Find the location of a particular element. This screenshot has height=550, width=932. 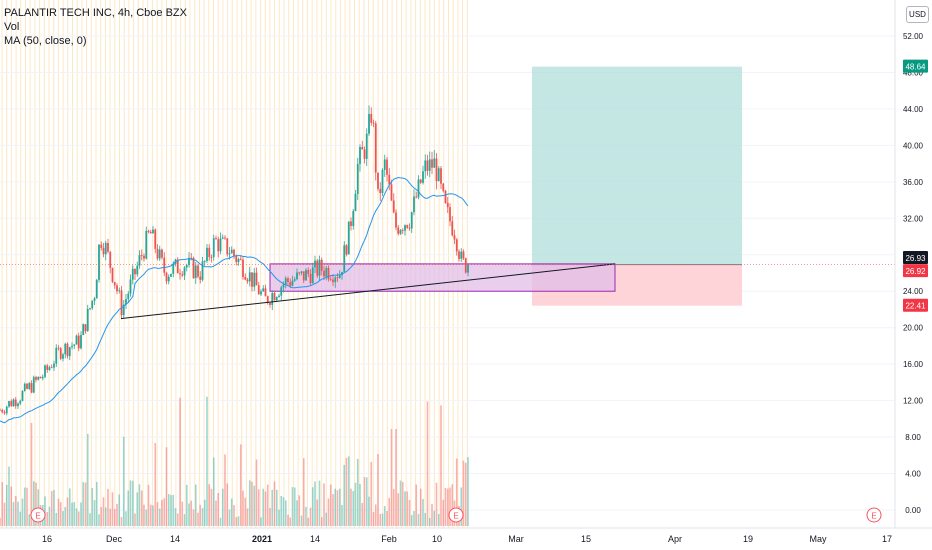

time-tick-label: 16 is located at coordinates (47, 539).